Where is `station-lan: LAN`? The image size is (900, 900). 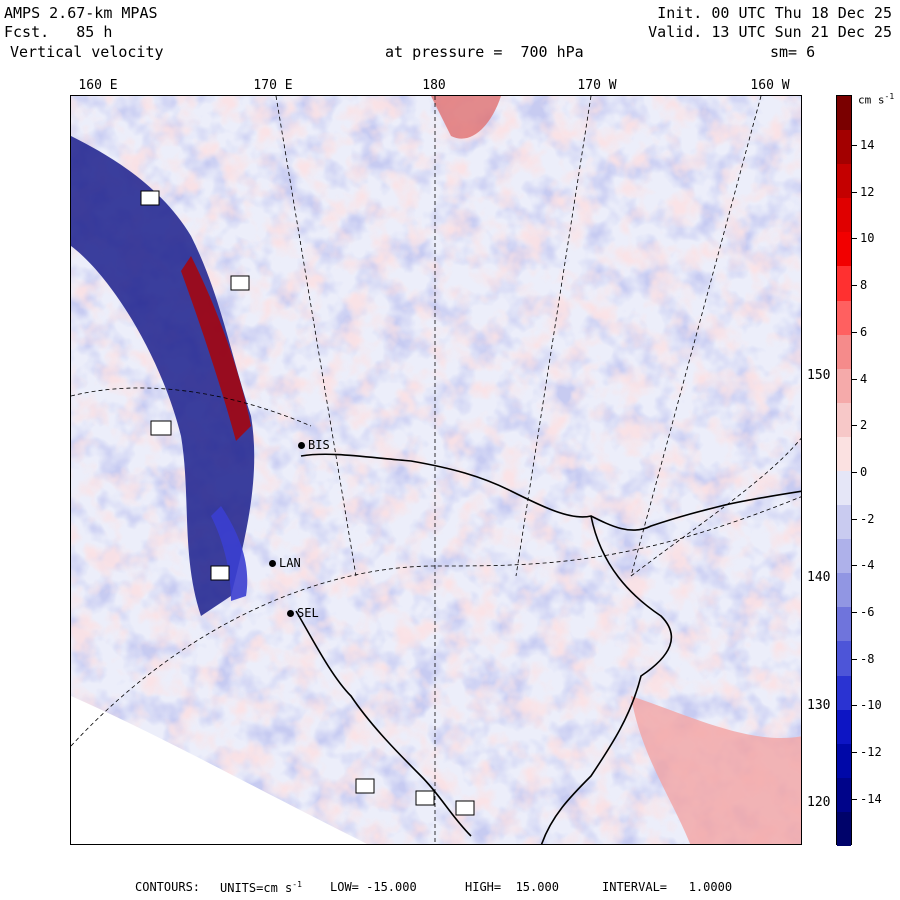
station-lan: LAN is located at coordinates (285, 563).